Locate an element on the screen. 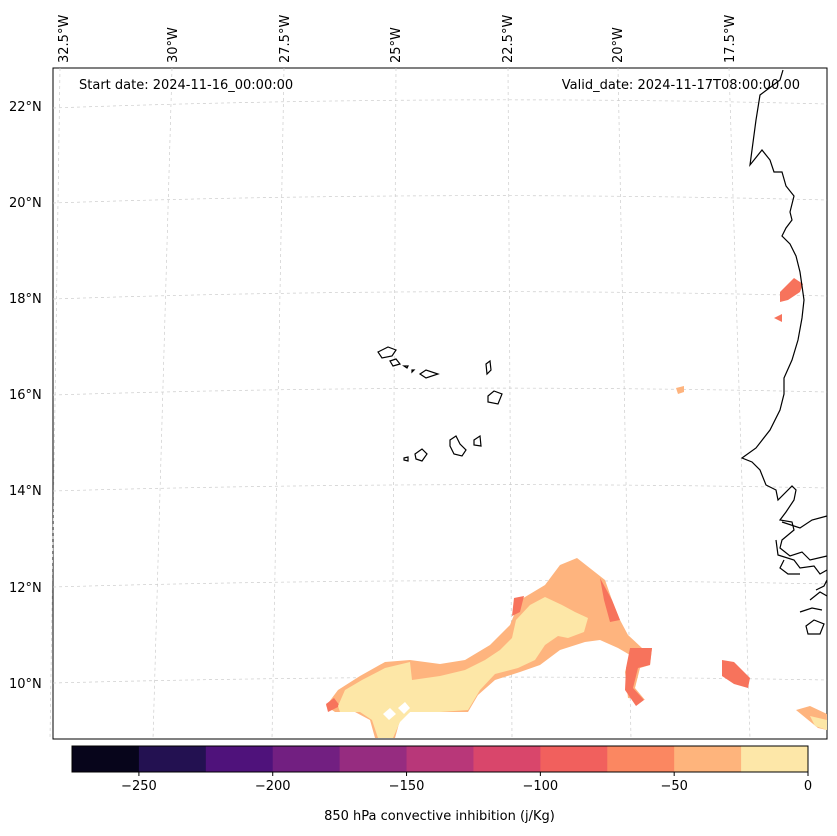  lon-gridline-25w is located at coordinates (394, 403).